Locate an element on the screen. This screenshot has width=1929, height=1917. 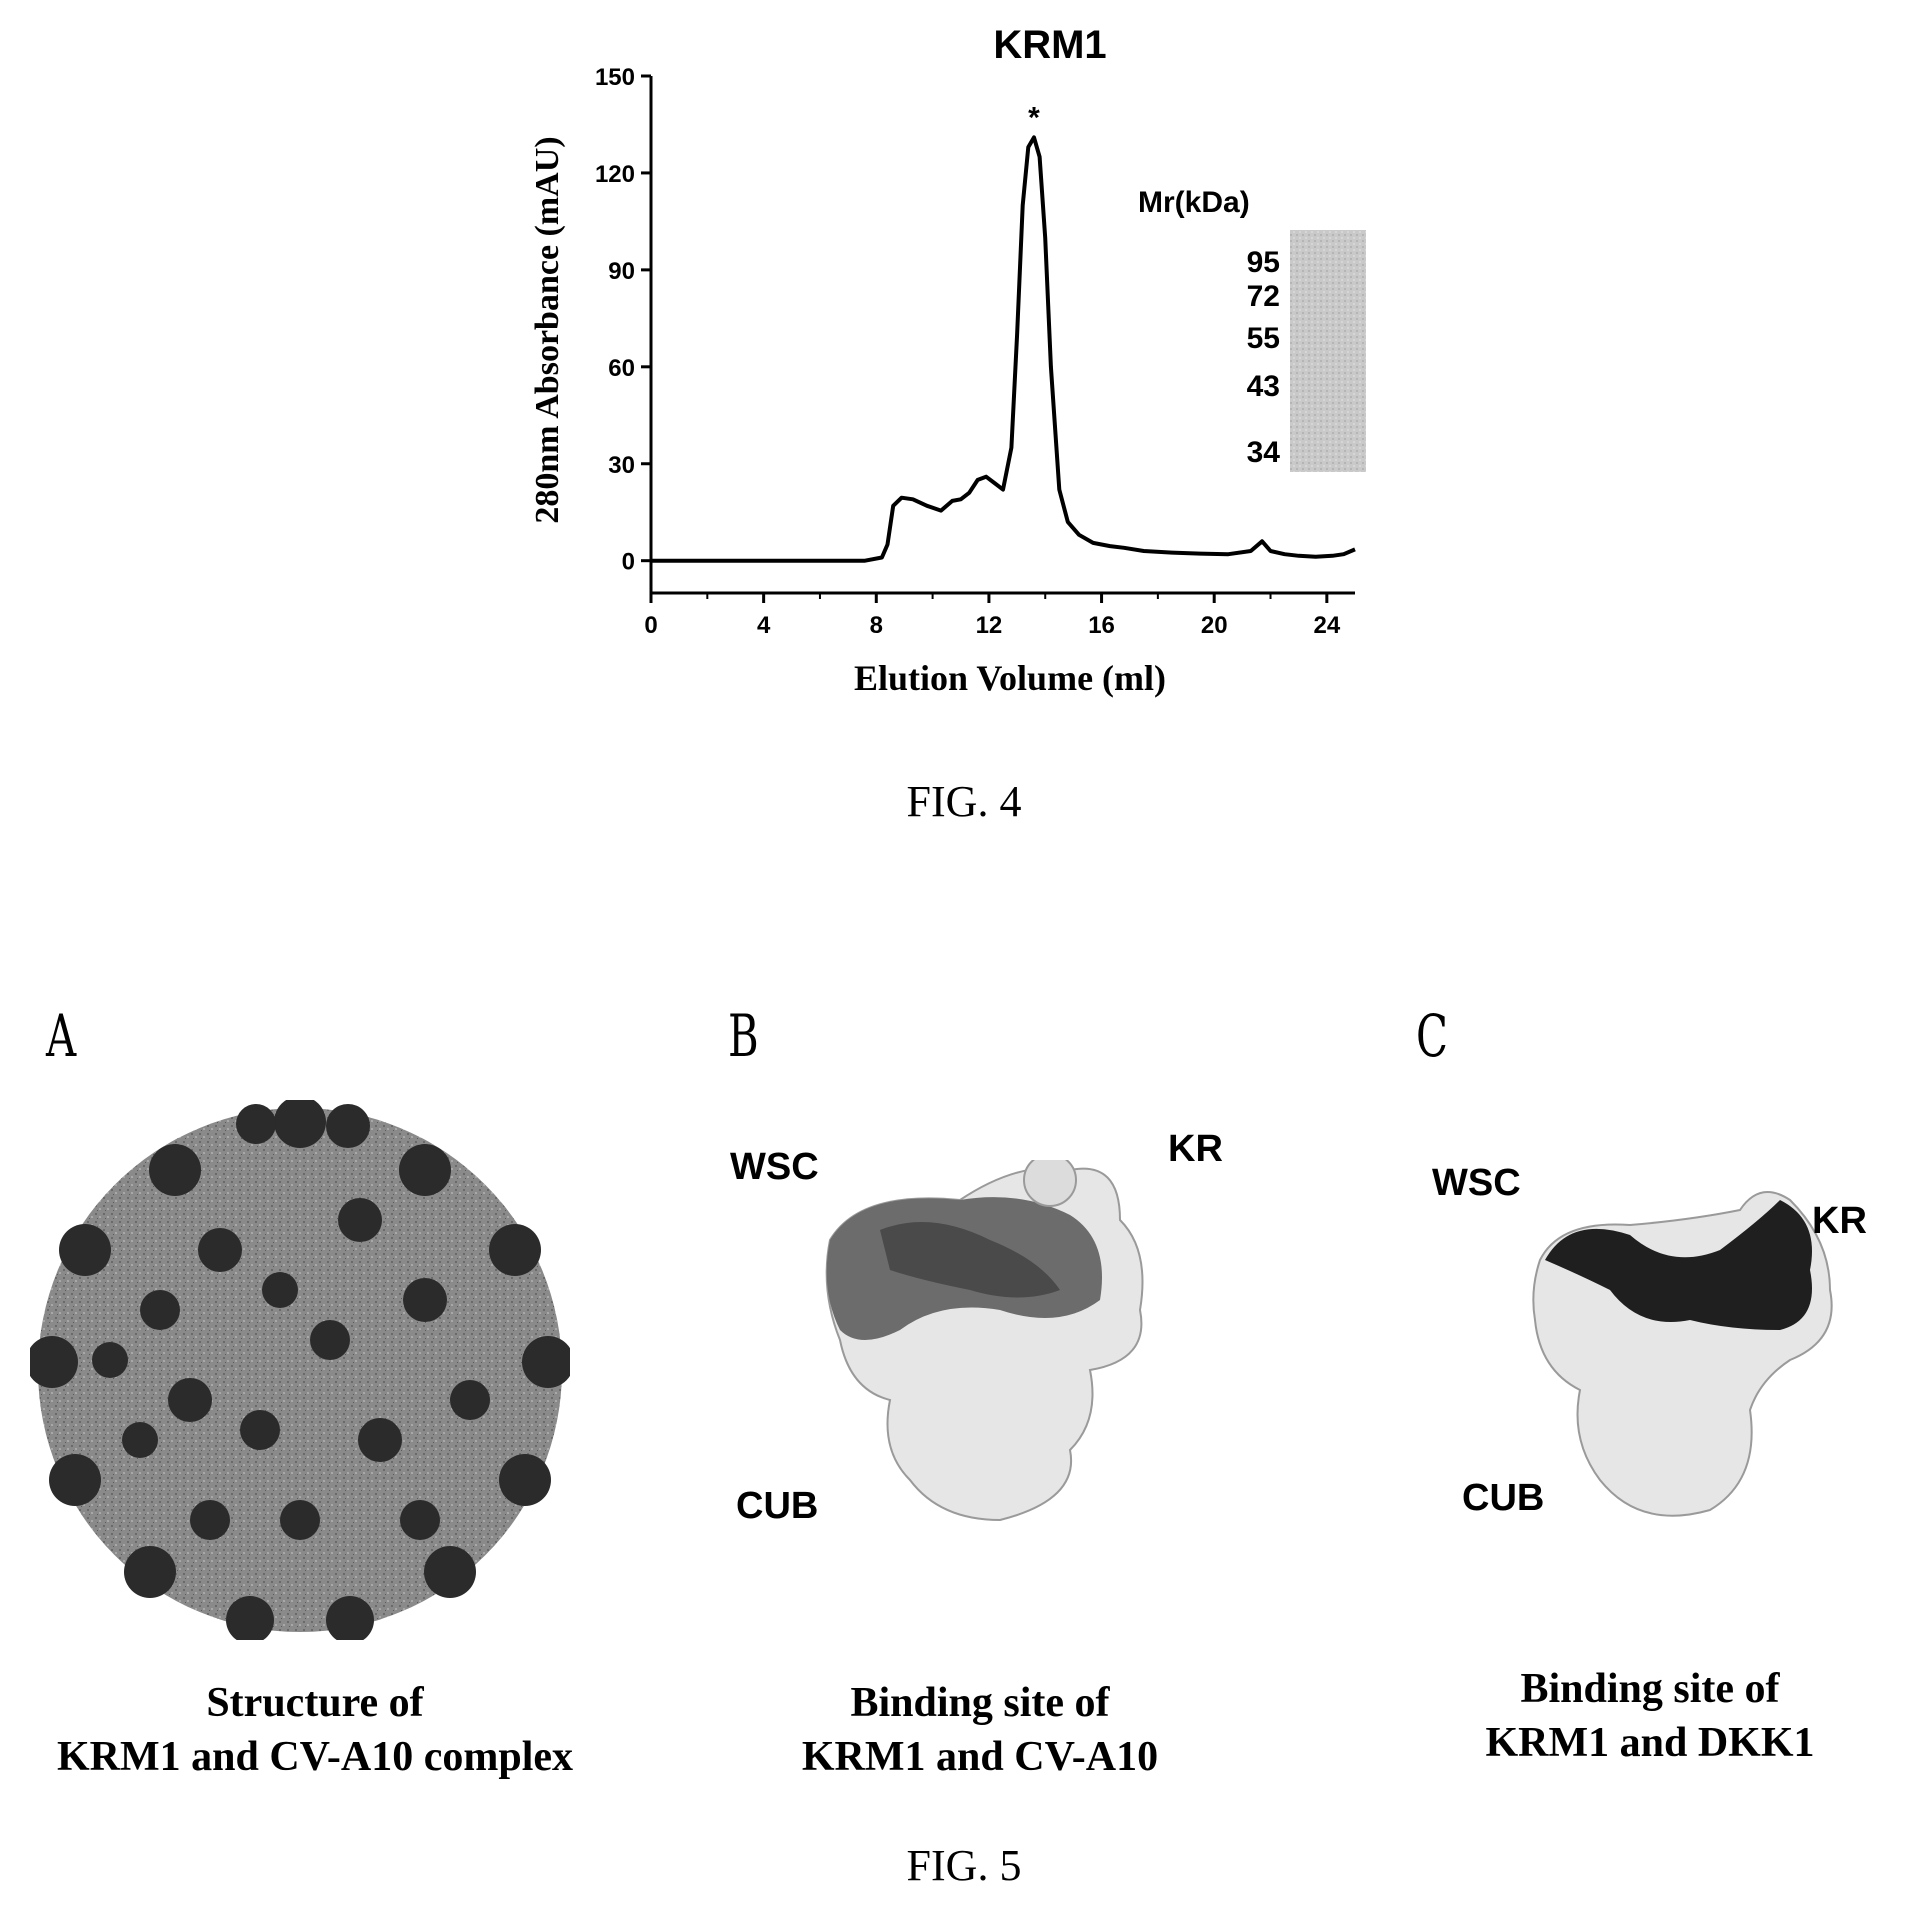
x-tick-label: 16 is located at coordinates (1101, 625).